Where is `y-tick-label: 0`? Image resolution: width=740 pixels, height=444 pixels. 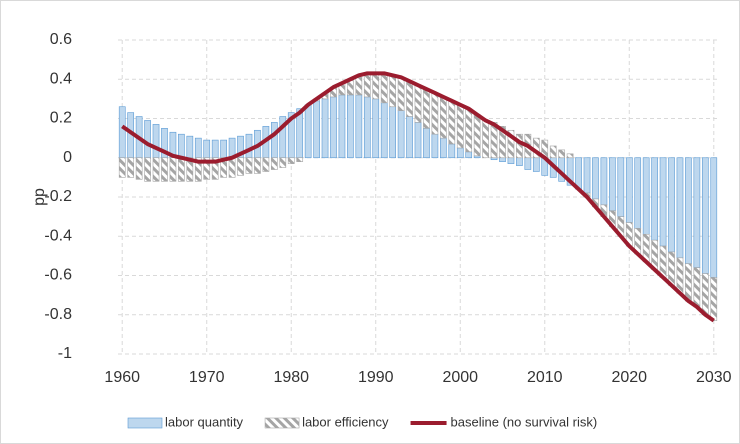 y-tick-label: 0 is located at coordinates (67, 157).